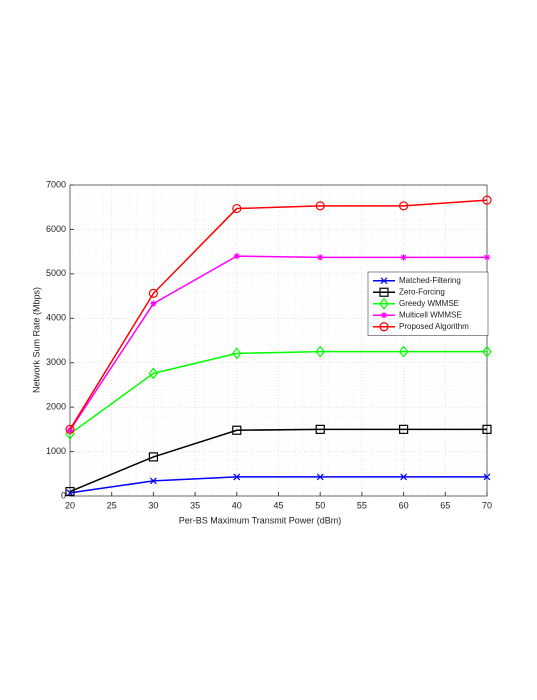  What do you see at coordinates (434, 326) in the screenshot?
I see `legend-label: Proposed Algorithm` at bounding box center [434, 326].